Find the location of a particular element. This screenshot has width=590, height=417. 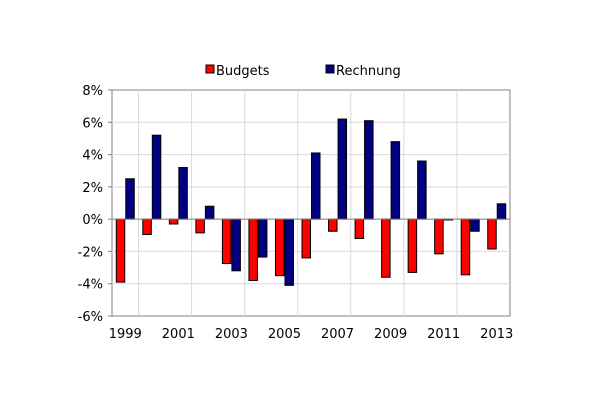

bar-rechnung-2008 is located at coordinates (369, 170).